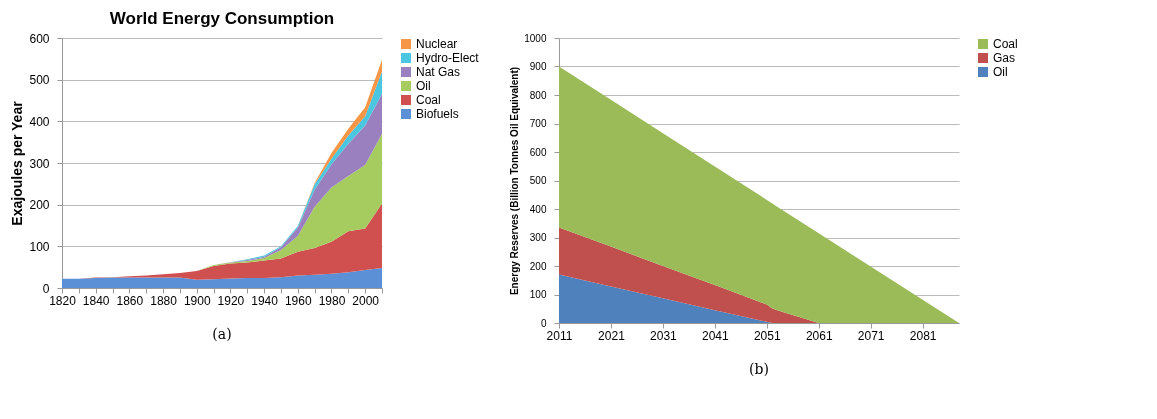  I want to click on legend-label: Nuclear, so click(437, 44).